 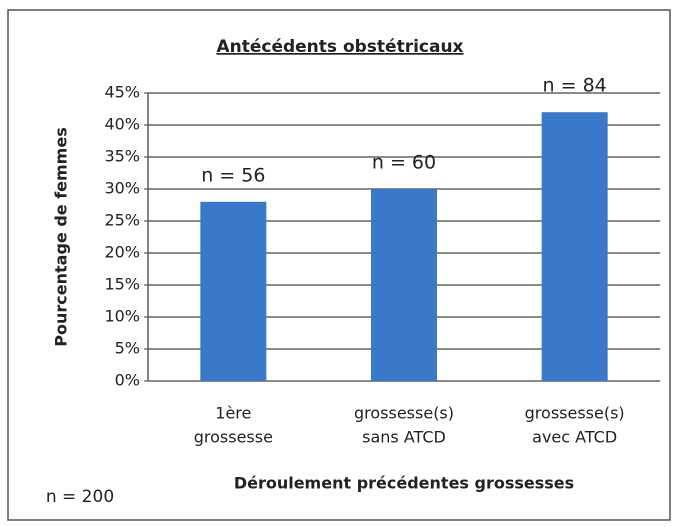 What do you see at coordinates (61, 236) in the screenshot?
I see `y-axis-label: Pourcentage de femmes` at bounding box center [61, 236].